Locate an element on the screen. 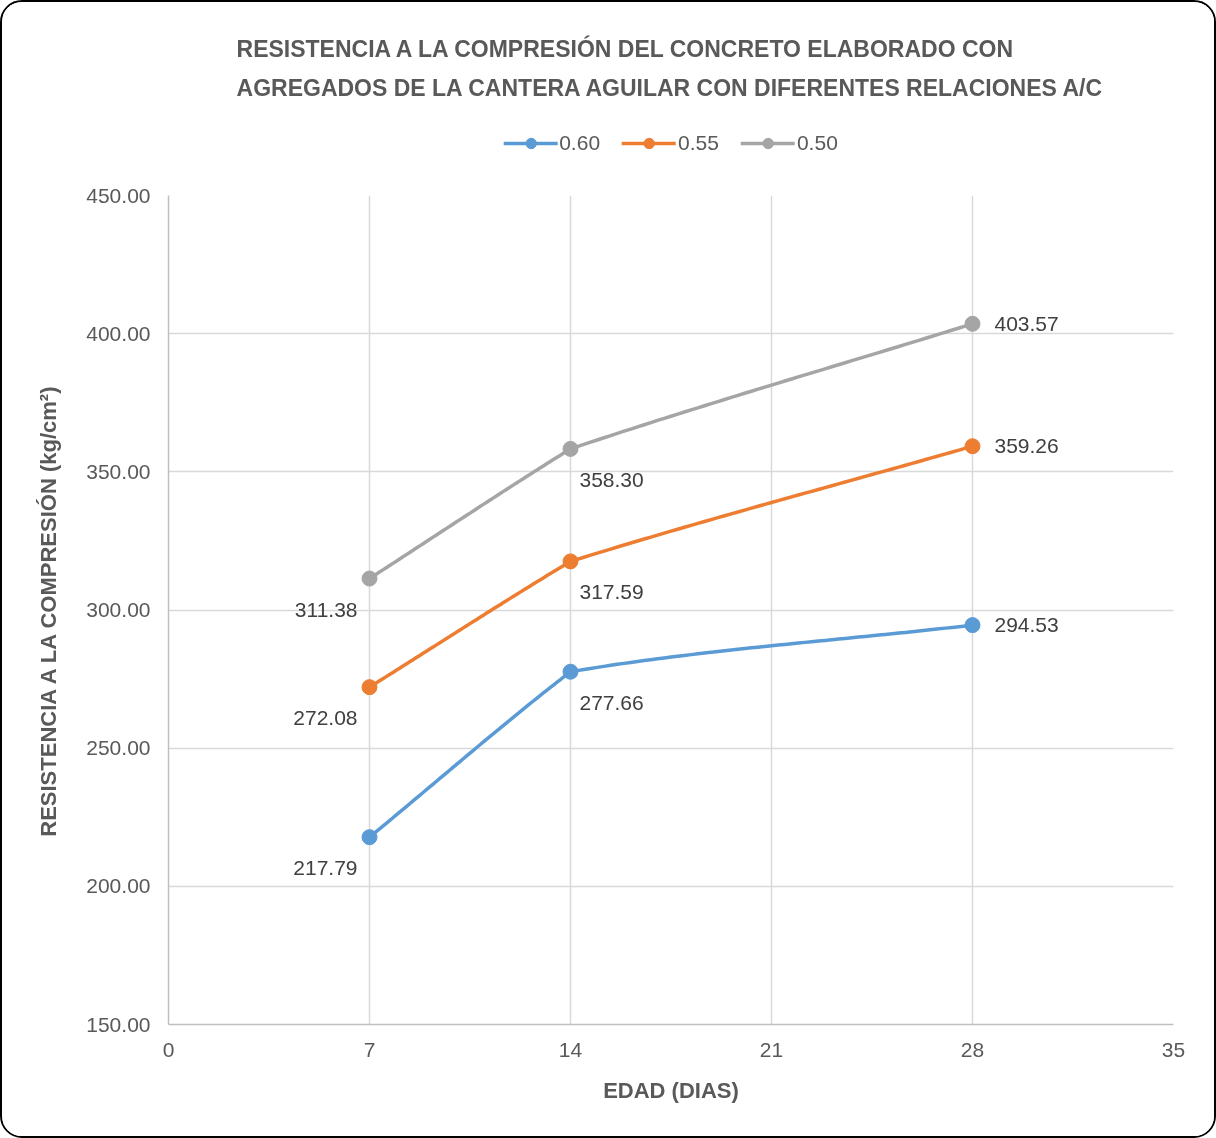 The height and width of the screenshot is (1138, 1216). y-tick-label: 400.00 is located at coordinates (118, 333).